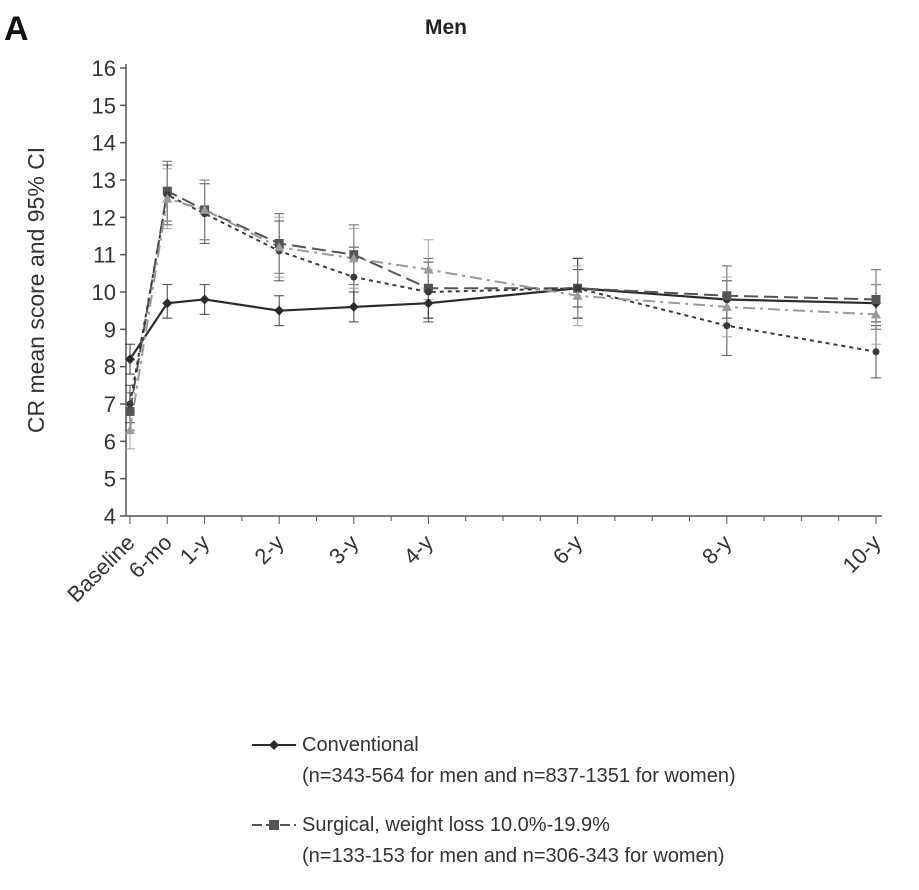  I want to click on y-tick-label: 4, so click(110, 516).